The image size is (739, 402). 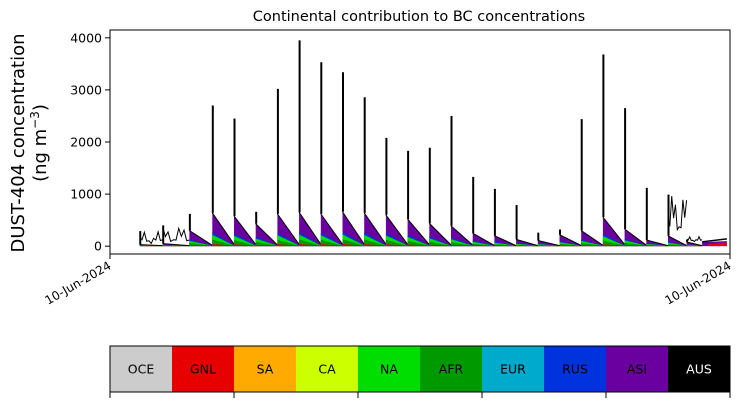 I want to click on legend-item-eur: EUR, so click(x=513, y=369).